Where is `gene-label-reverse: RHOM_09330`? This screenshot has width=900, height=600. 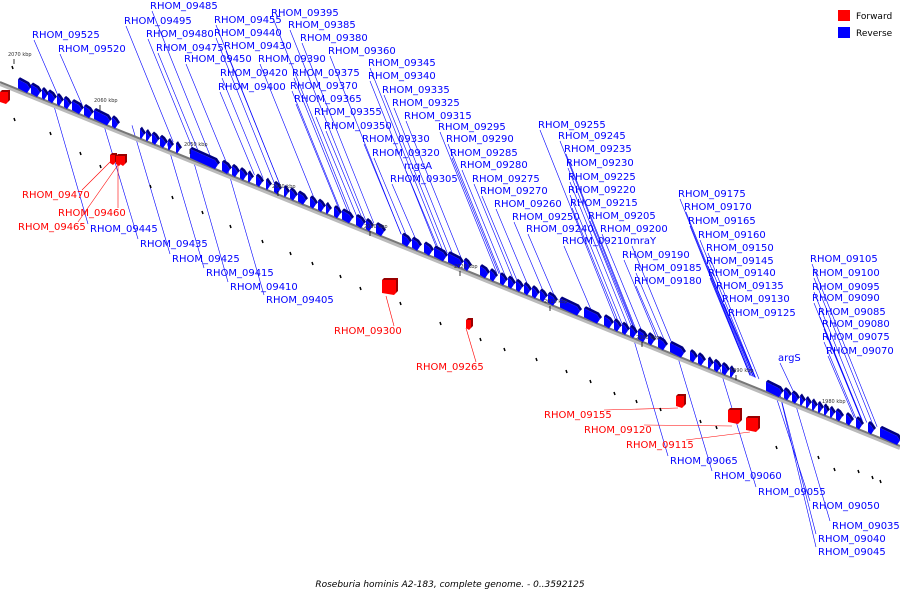
gene-label-reverse: RHOM_09330 is located at coordinates (396, 139).